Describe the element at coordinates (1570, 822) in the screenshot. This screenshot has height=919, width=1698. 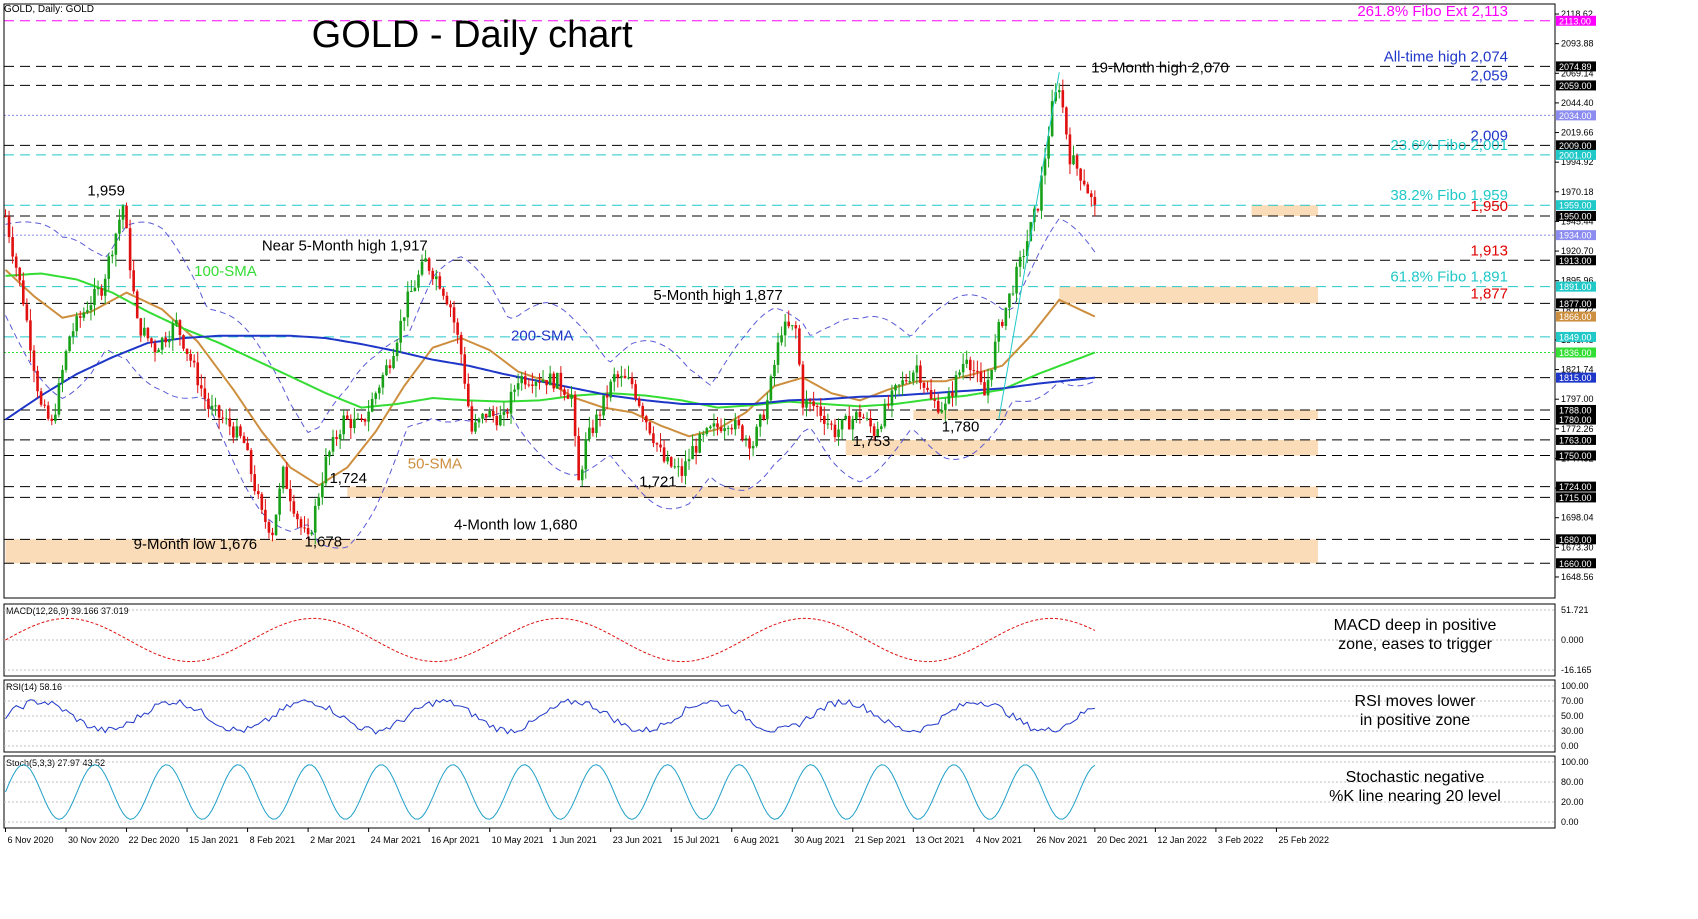
I see `stoch-tick: 0.00` at that location.